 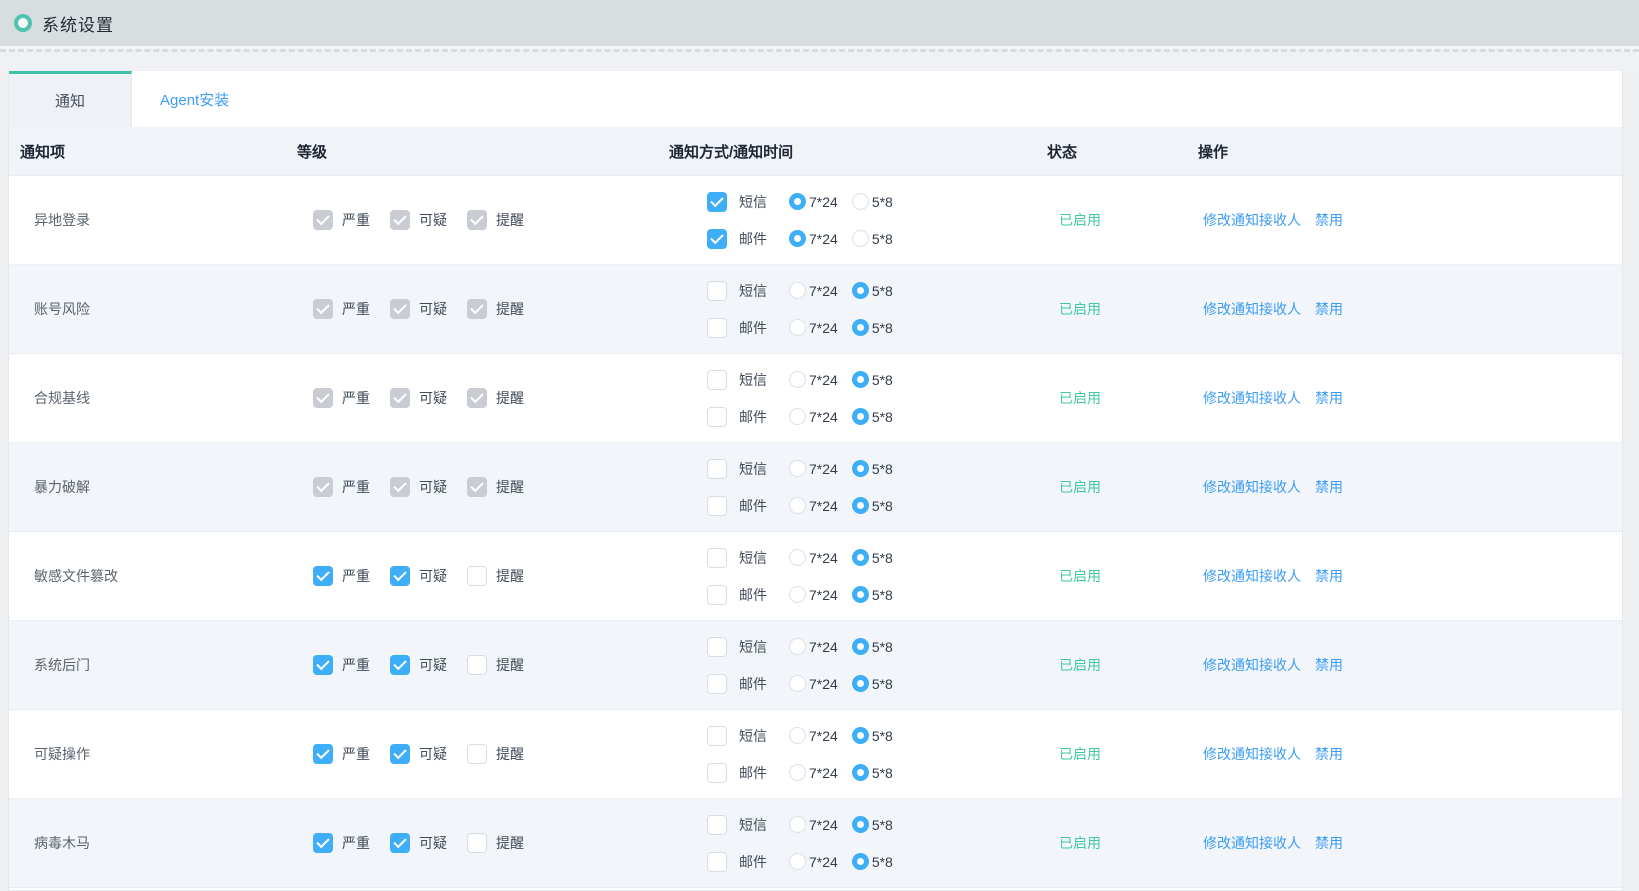 I want to click on notification-item-name: 病毒木马, so click(x=62, y=843).